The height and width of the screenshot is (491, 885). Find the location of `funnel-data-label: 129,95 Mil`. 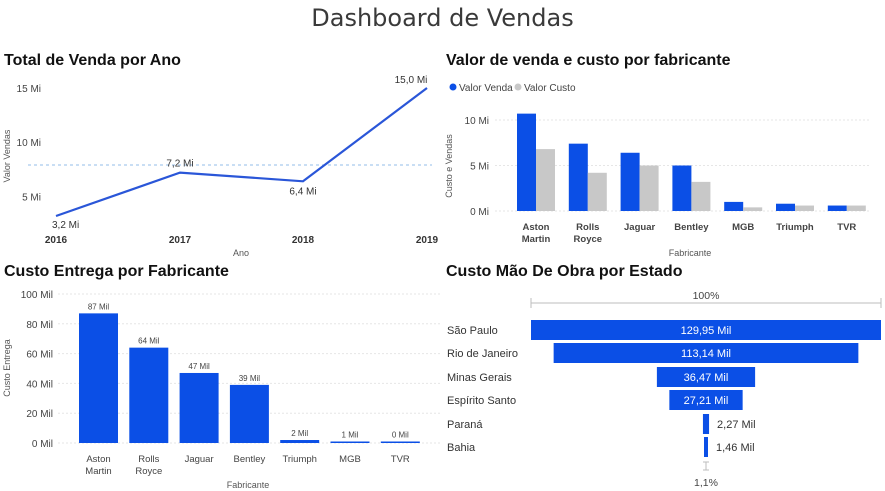

funnel-data-label: 129,95 Mil is located at coordinates (706, 331).